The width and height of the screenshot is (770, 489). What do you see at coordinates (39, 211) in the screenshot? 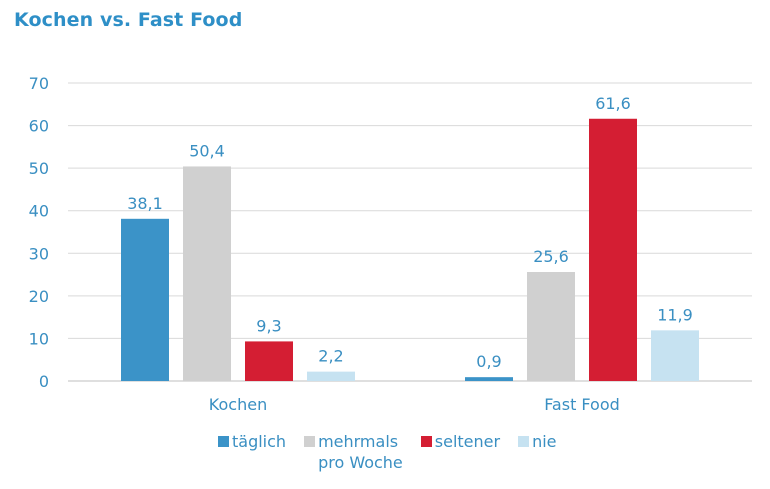
I see `y-tick-label: 40` at bounding box center [39, 211].